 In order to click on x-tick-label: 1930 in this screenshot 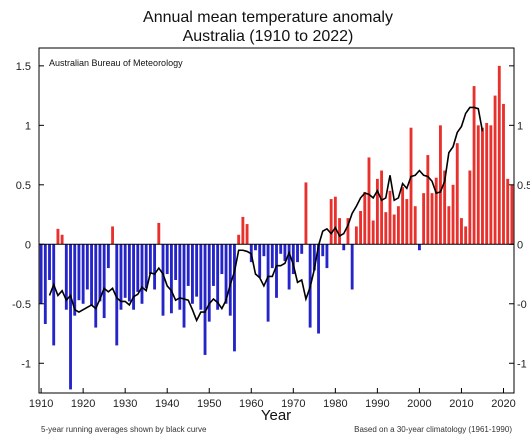, I will do `click(125, 404)`.